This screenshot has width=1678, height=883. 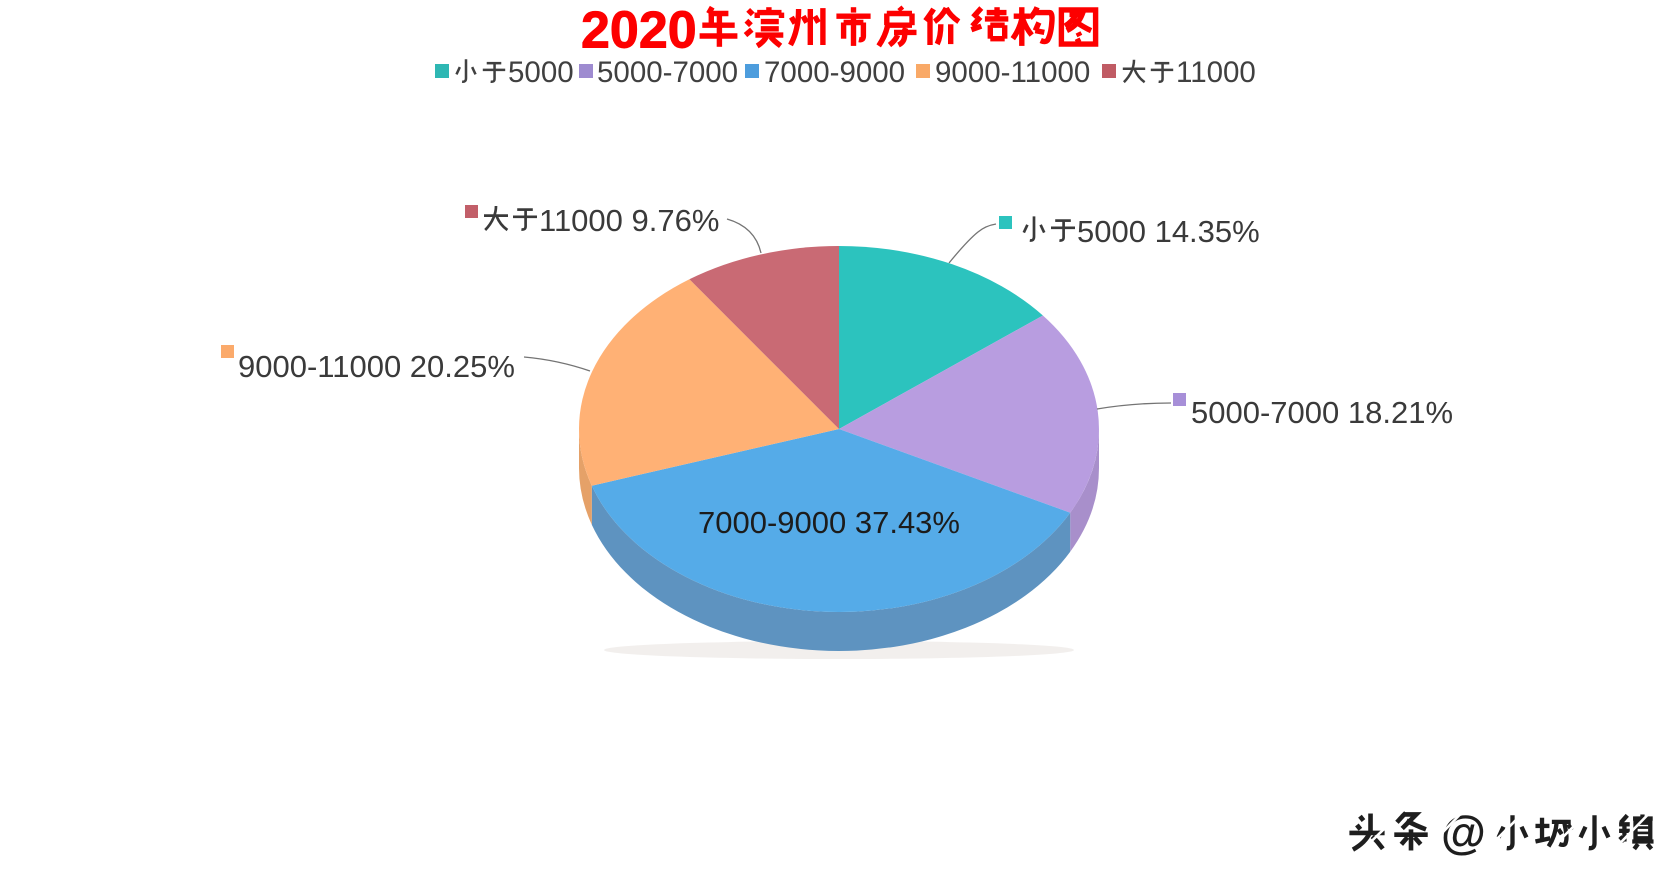 I want to click on svg-text: 7000-9000 37.43%, so click(x=829, y=522).